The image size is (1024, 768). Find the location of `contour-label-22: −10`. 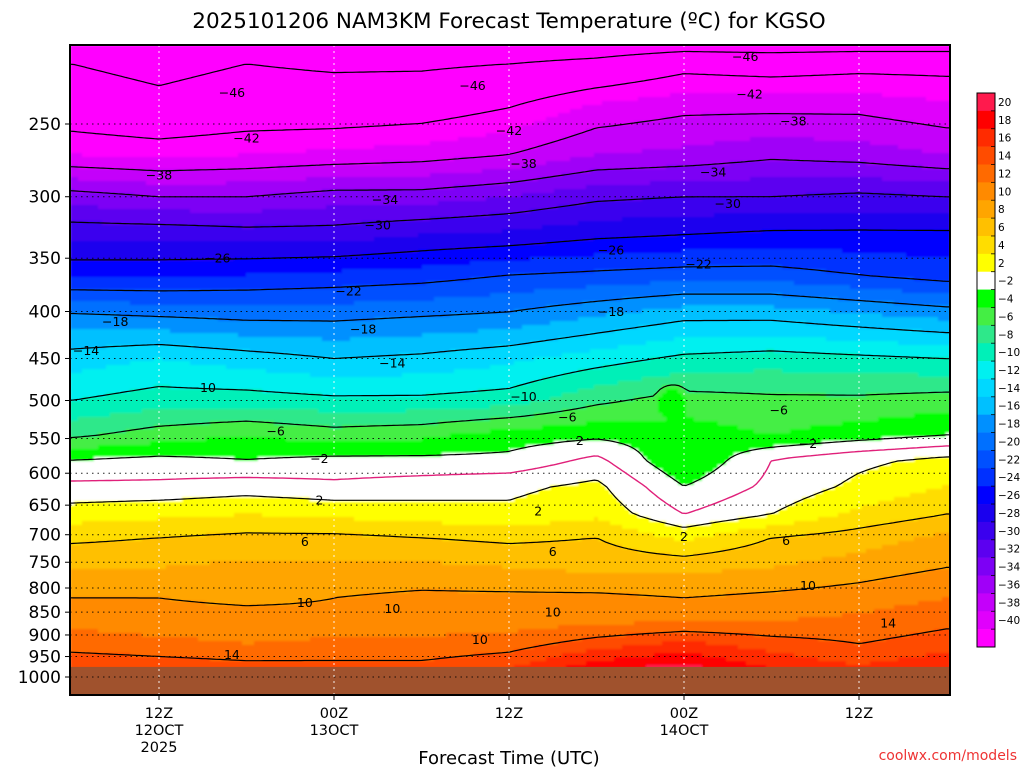

contour-label-22: −10 is located at coordinates (203, 387).